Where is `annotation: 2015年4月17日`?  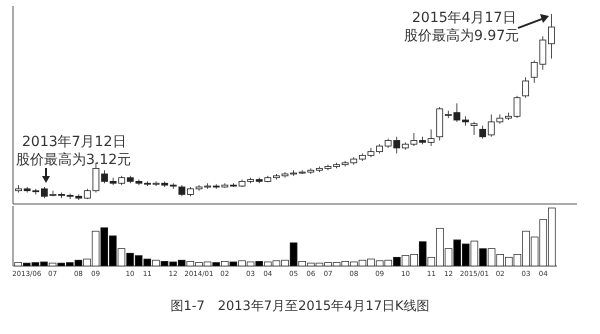
annotation: 2015年4月17日 is located at coordinates (464, 18).